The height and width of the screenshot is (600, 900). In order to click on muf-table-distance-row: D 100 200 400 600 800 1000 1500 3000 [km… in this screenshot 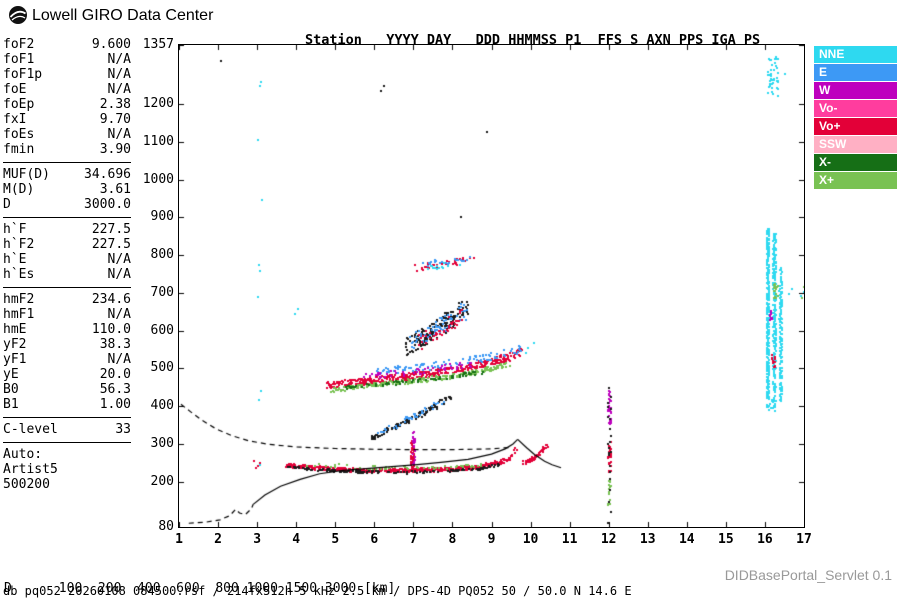, I will do `click(200, 588)`.